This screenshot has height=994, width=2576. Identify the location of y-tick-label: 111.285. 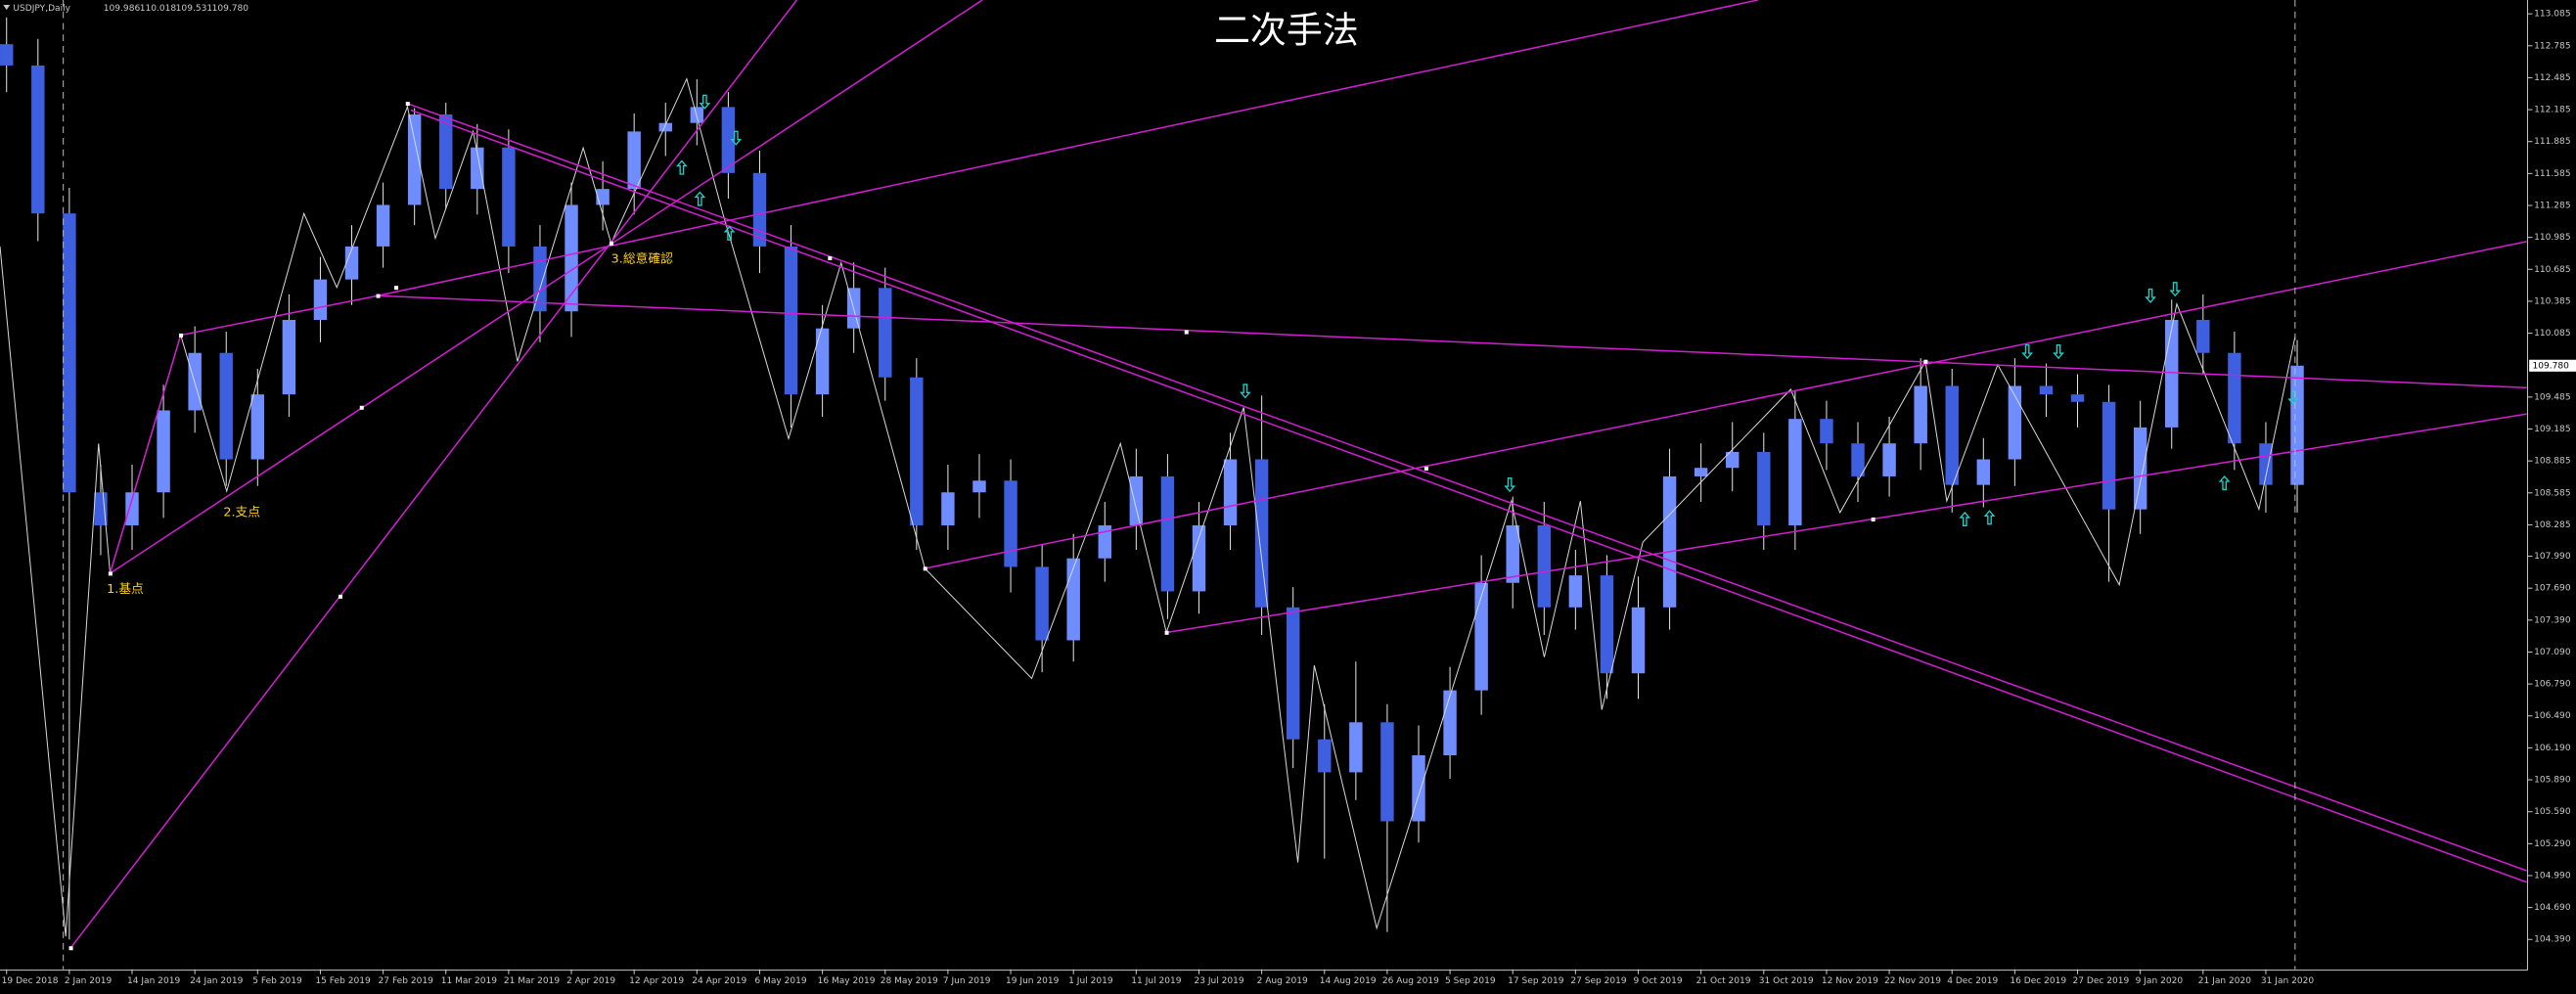
(2552, 206).